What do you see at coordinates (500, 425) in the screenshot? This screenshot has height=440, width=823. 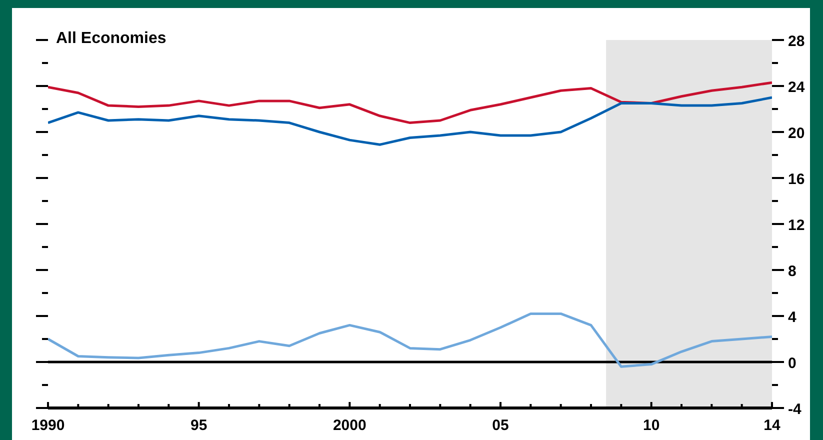 I see `x-tick-label: 05` at bounding box center [500, 425].